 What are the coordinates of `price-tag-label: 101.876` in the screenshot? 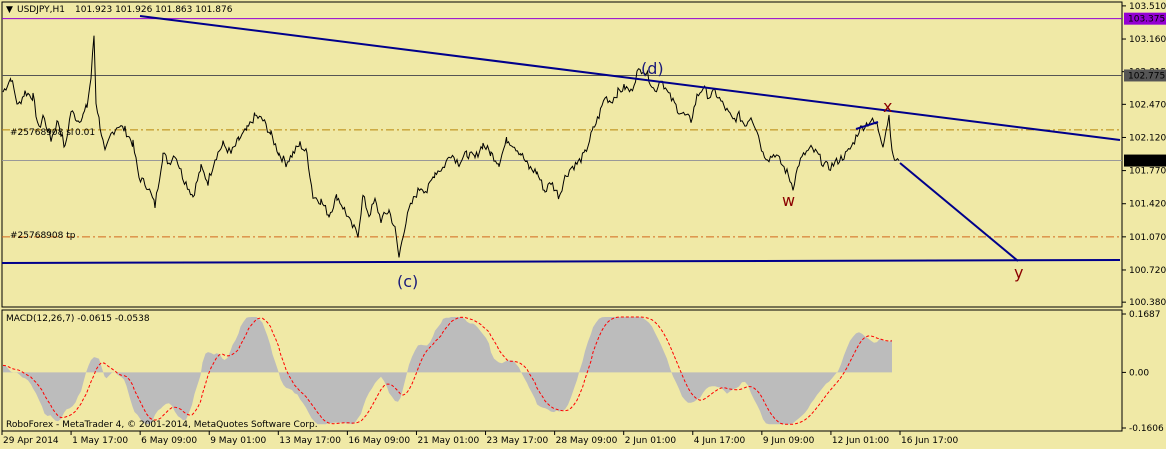 It's located at (1146, 162).